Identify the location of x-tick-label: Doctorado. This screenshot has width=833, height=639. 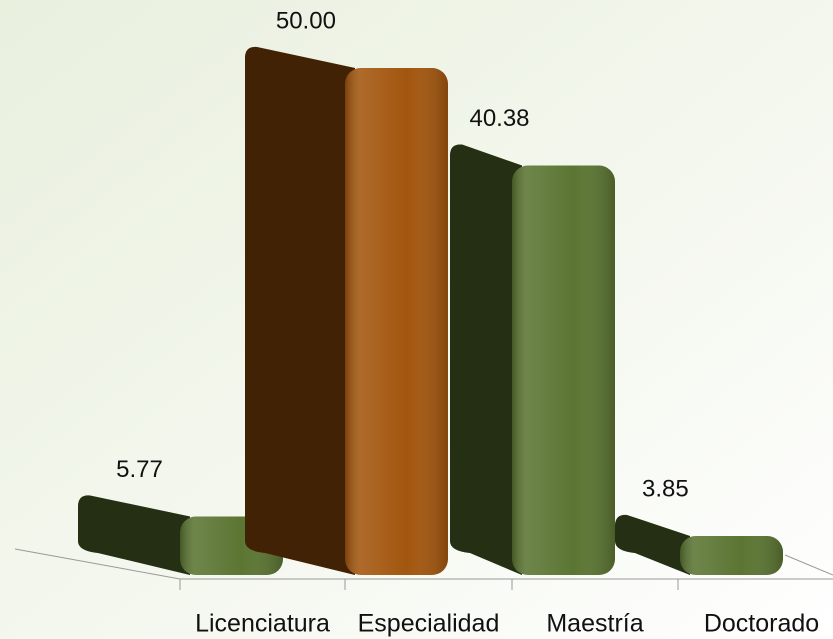
(761, 624).